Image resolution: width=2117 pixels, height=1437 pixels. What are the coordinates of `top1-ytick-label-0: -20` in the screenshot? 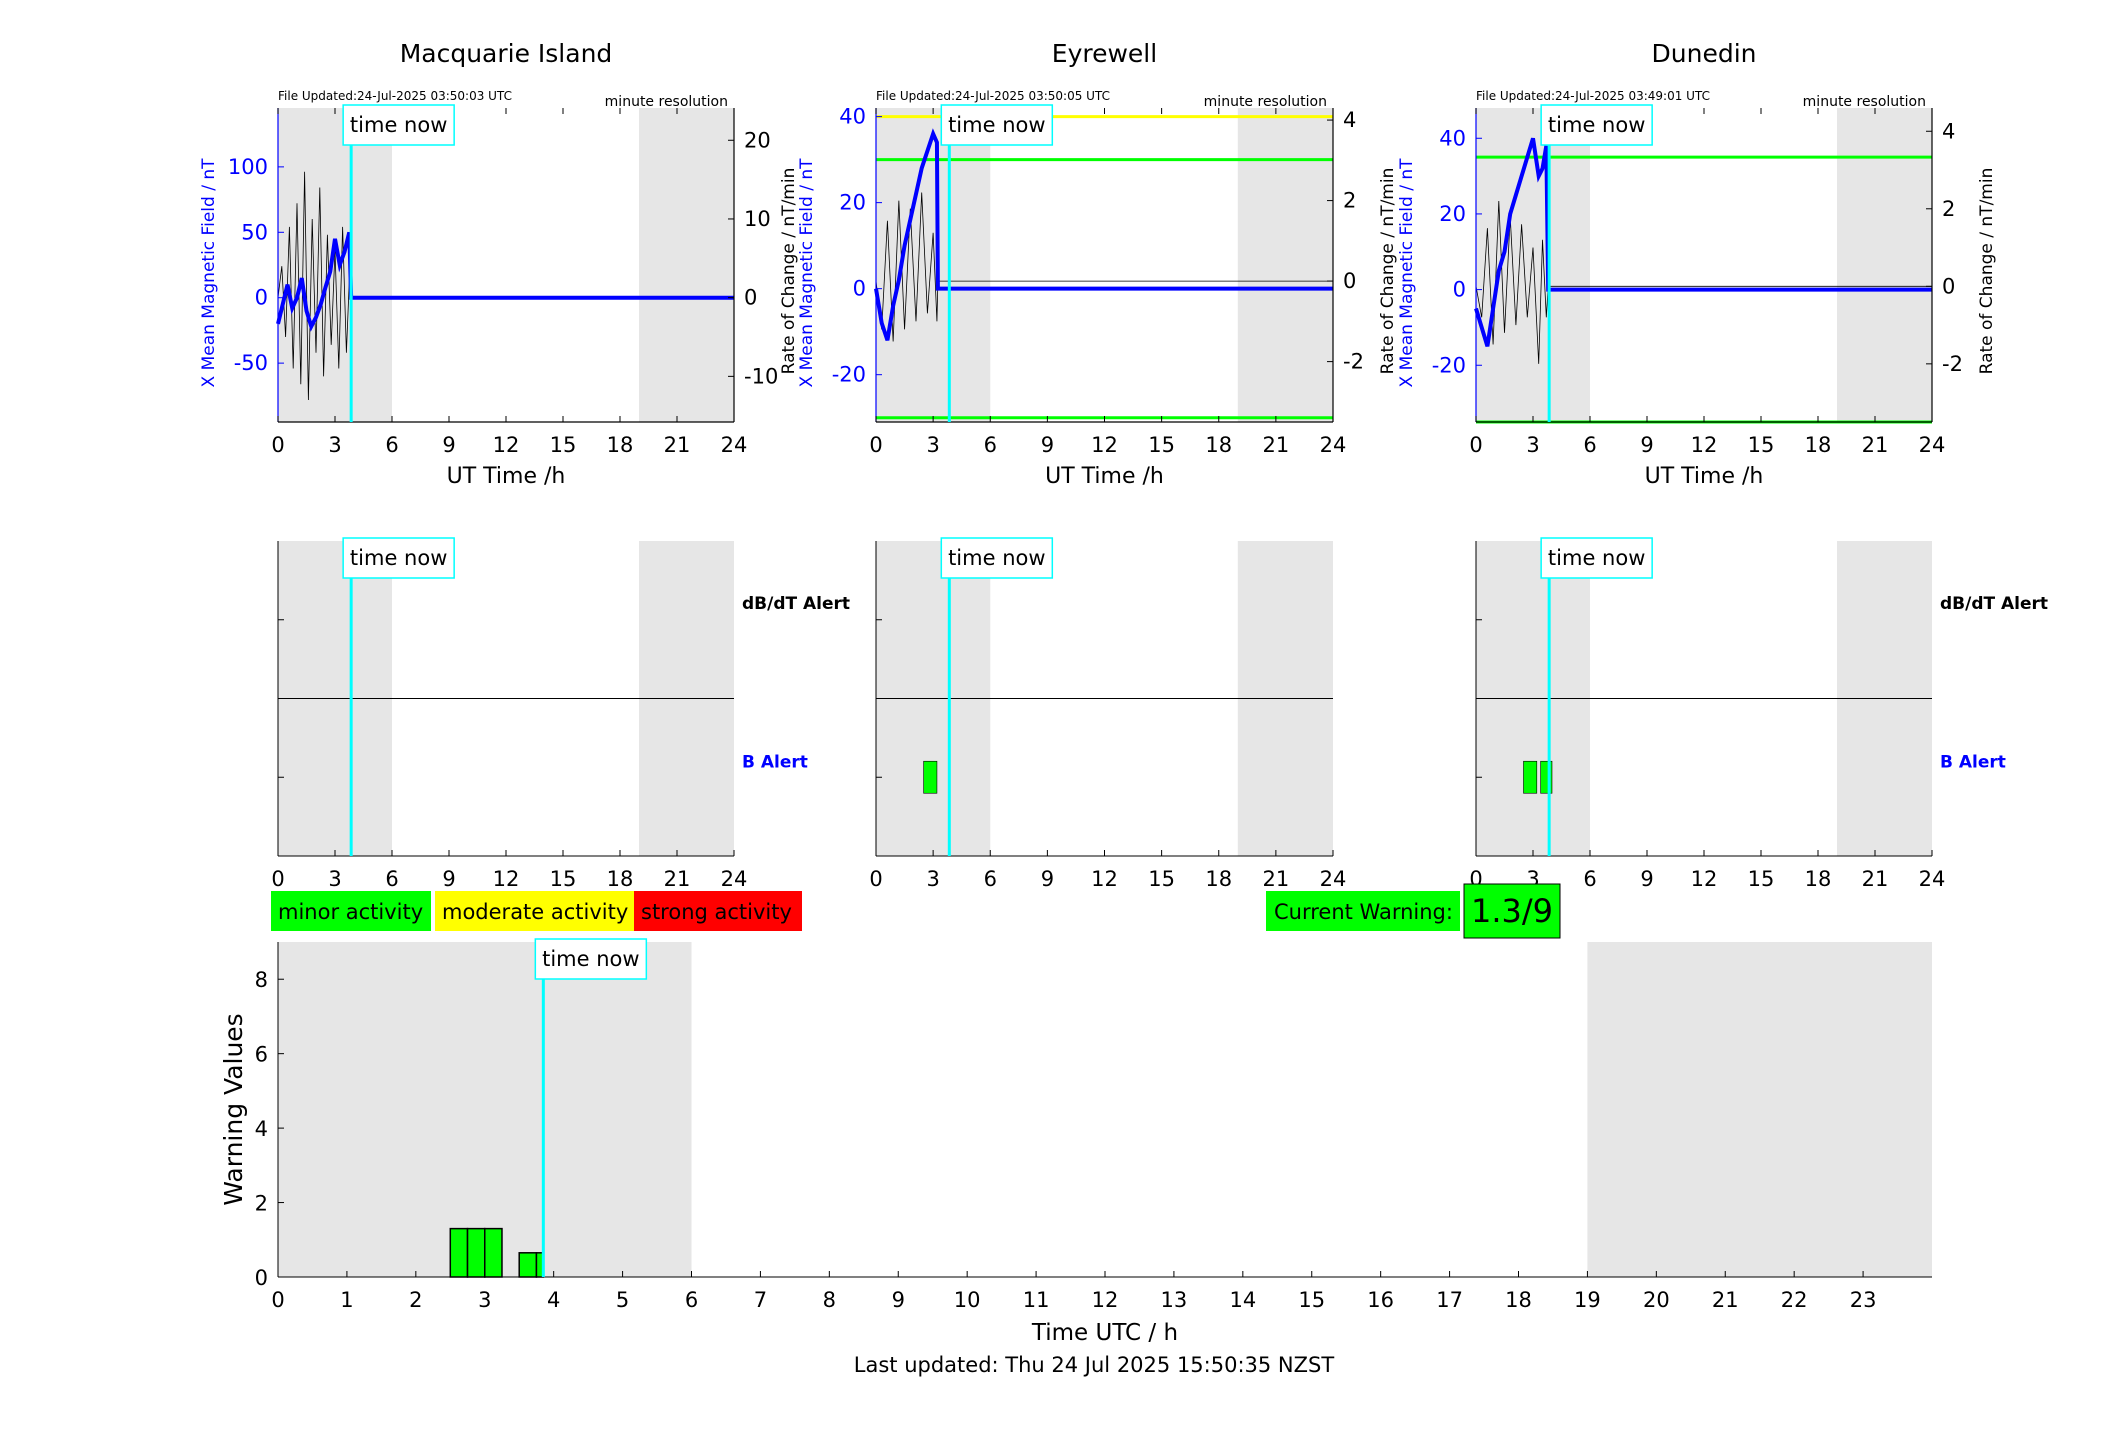 It's located at (849, 375).